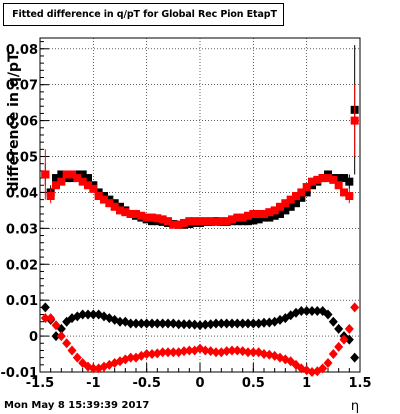 The height and width of the screenshot is (414, 400). I want to click on y-tick-label: 0.05, so click(22, 158).